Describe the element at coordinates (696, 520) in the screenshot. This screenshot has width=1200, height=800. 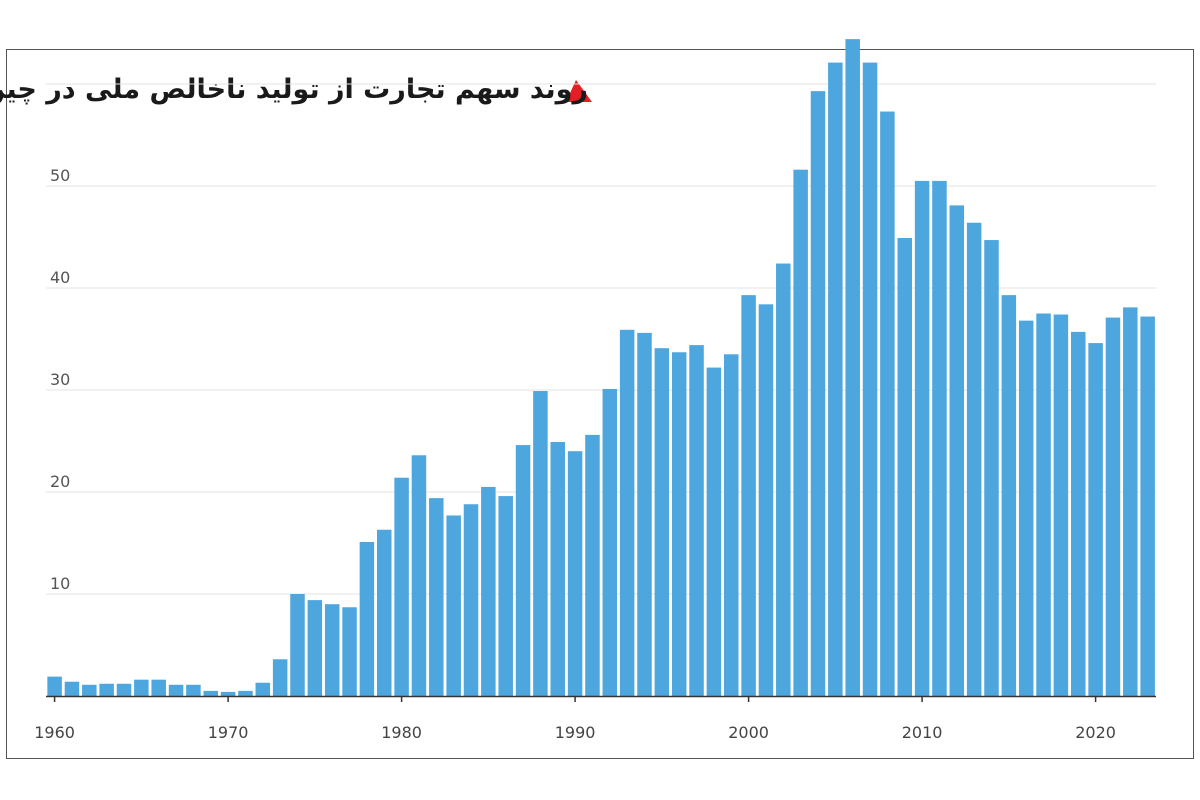
I see `bar-1997` at that location.